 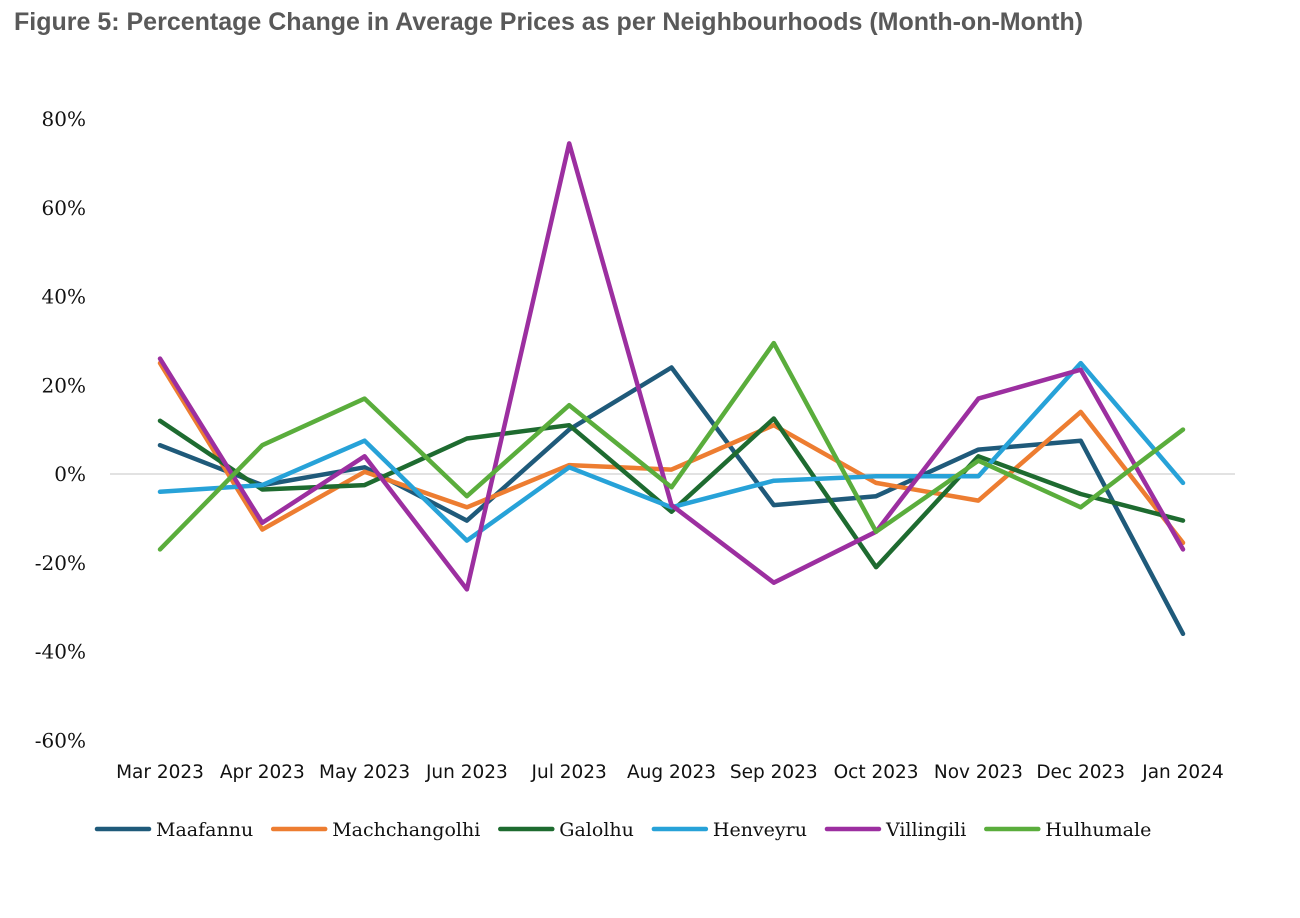 I want to click on legend-label: Maafannu, so click(x=204, y=830).